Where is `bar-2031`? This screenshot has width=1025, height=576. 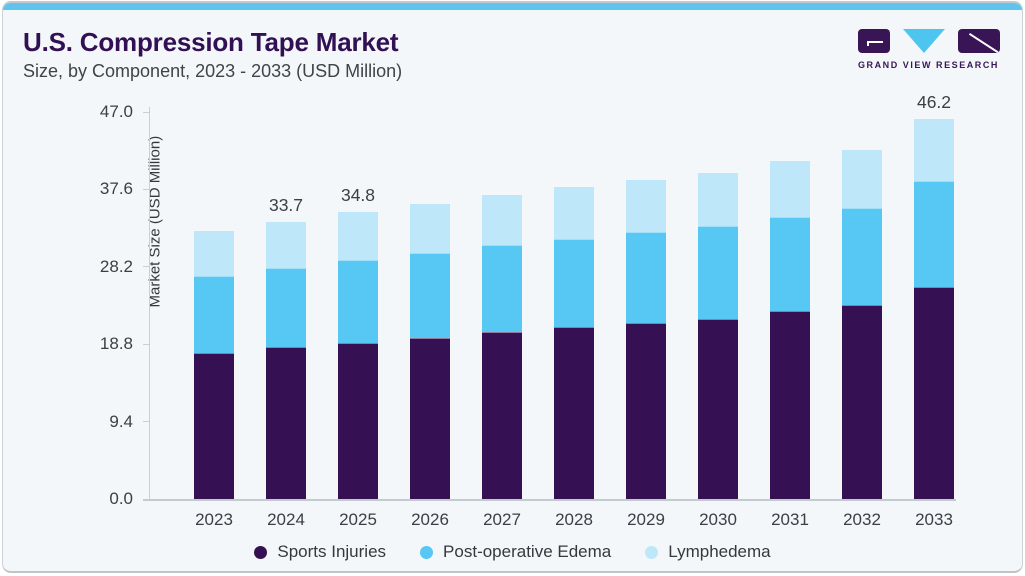 bar-2031 is located at coordinates (790, 330).